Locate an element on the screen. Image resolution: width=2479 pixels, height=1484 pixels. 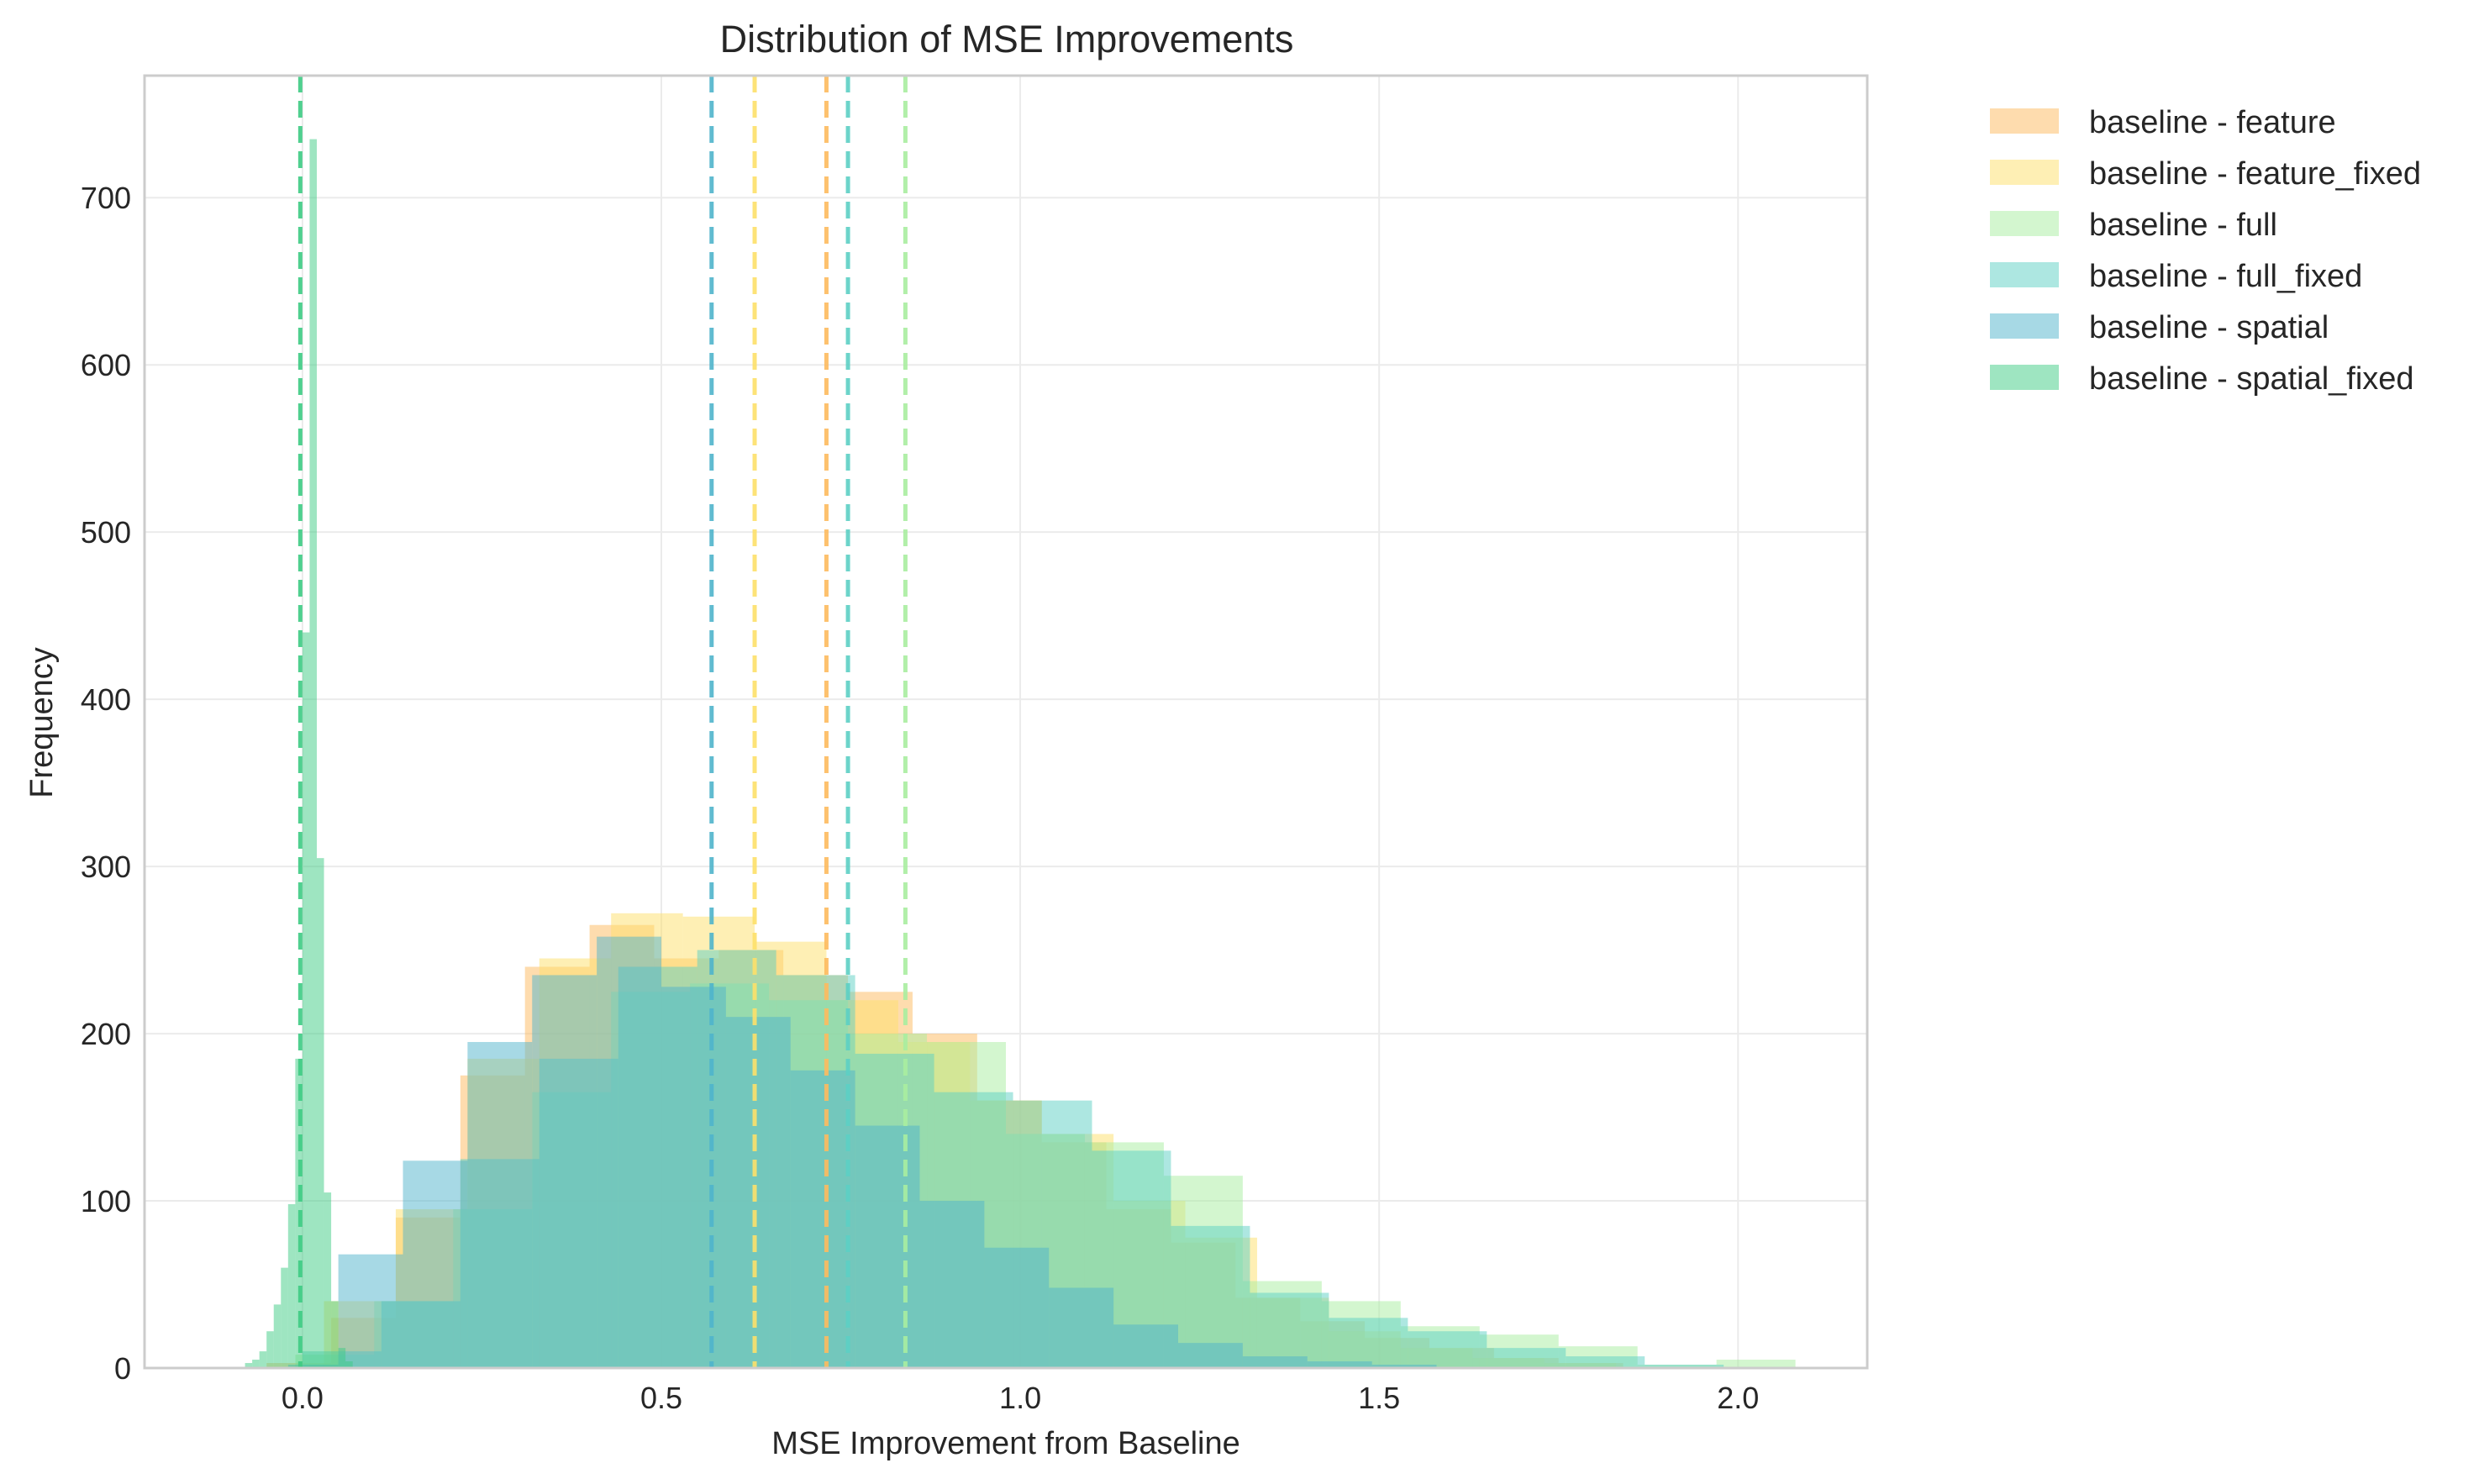
legend-label: baseline - spatial is located at coordinates (2209, 327).